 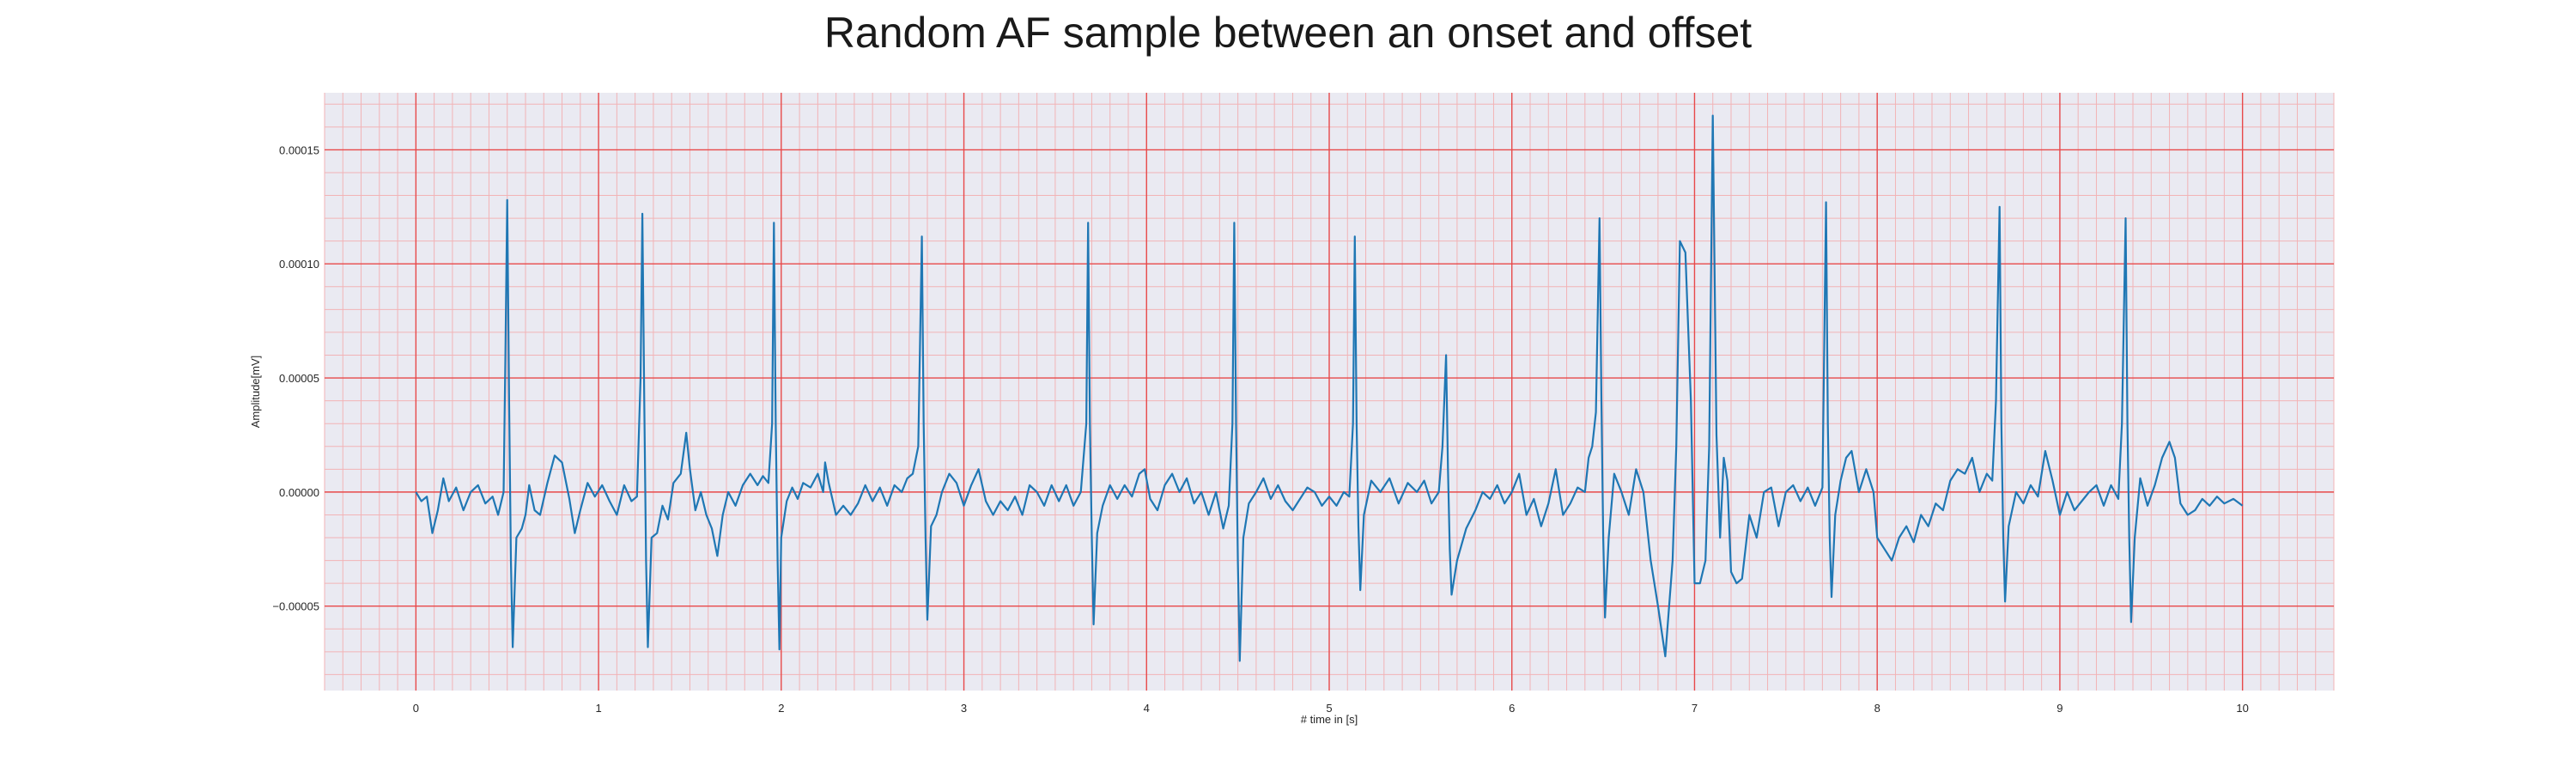 I want to click on x-tick-label: 4, so click(x=1147, y=708).